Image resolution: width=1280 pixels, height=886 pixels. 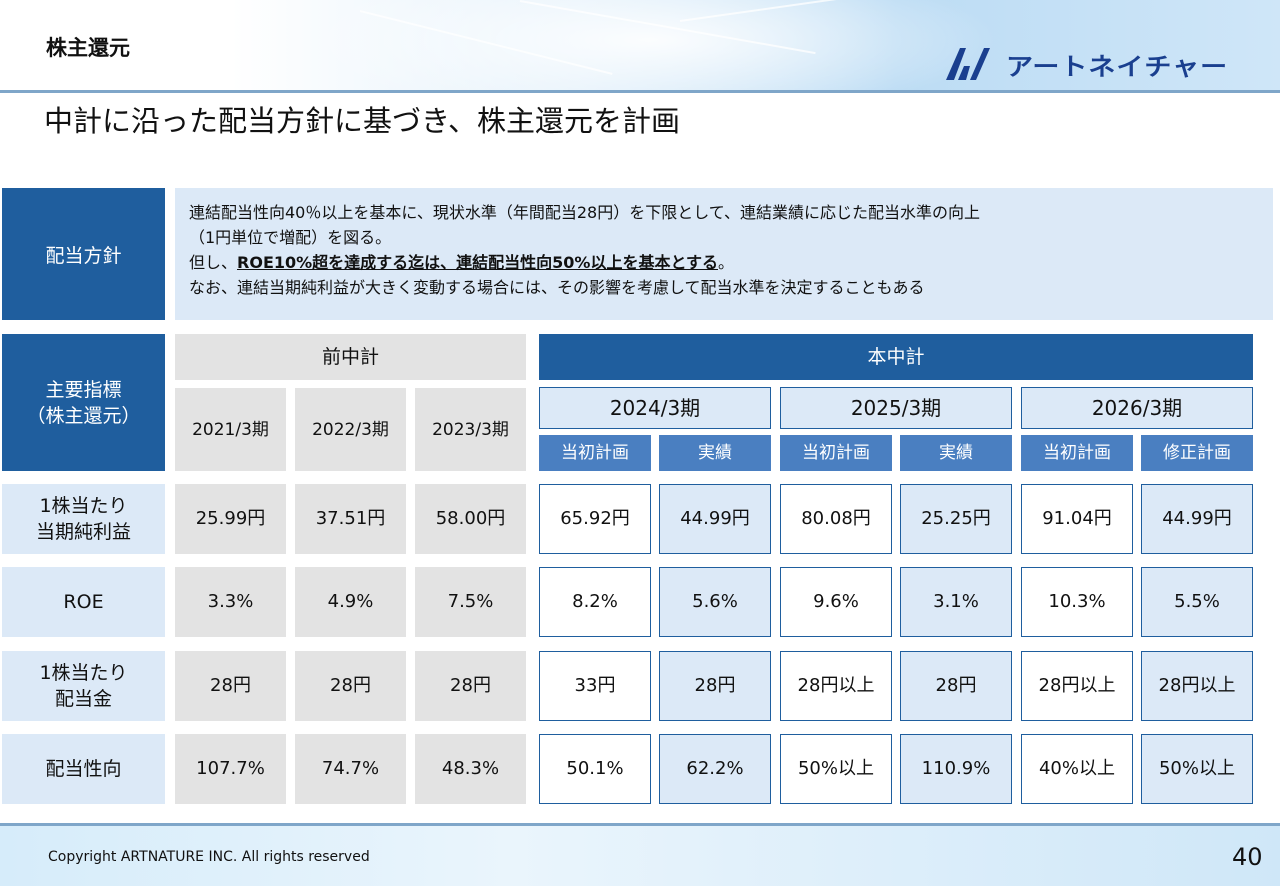 What do you see at coordinates (715, 602) in the screenshot?
I see `table-cell: 5.6%` at bounding box center [715, 602].